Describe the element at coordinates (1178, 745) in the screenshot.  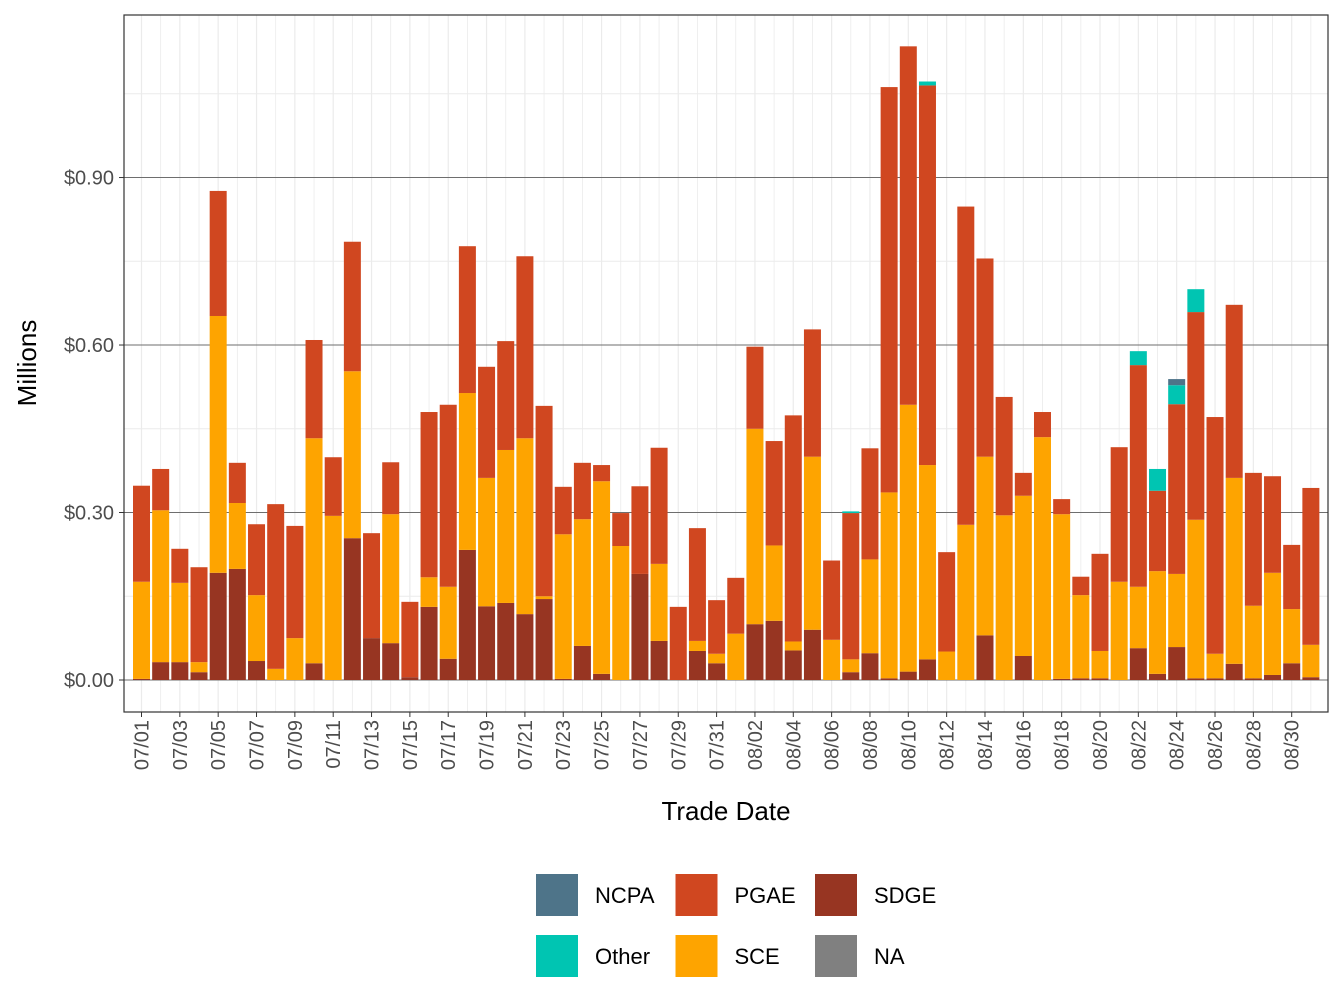
I see `x-tick-label: 08/24` at that location.